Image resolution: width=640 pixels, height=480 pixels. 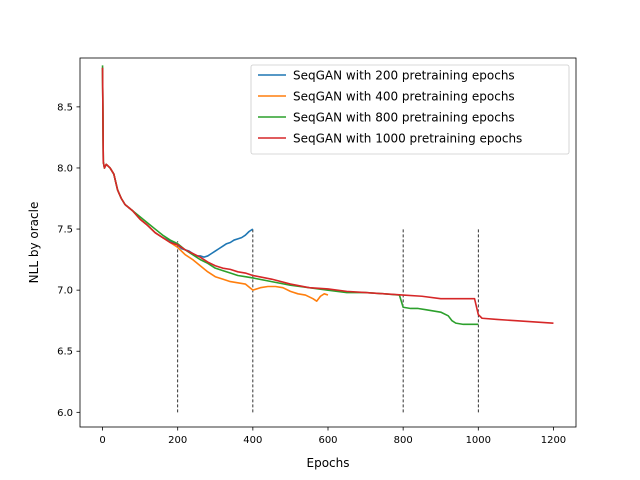 What do you see at coordinates (65, 413) in the screenshot?
I see `y-tick-label: 6.0` at bounding box center [65, 413].